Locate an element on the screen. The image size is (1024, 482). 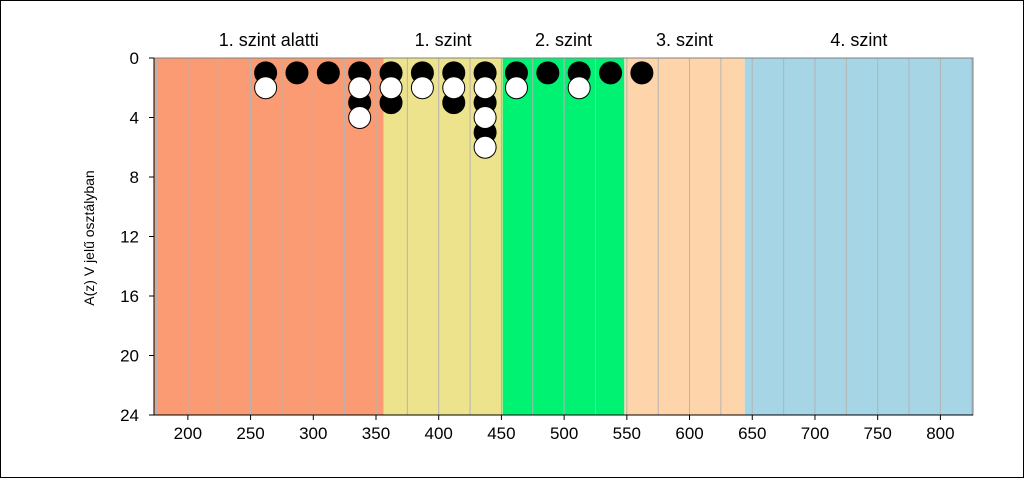
y-tick-label: 8 is located at coordinates (134, 177).